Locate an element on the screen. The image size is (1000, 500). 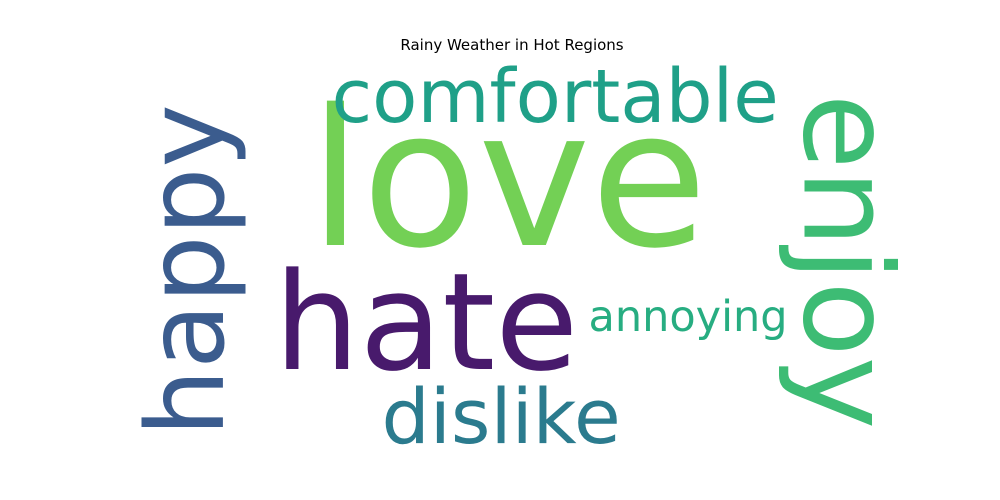
word-annoying: annoying is located at coordinates (688, 316).